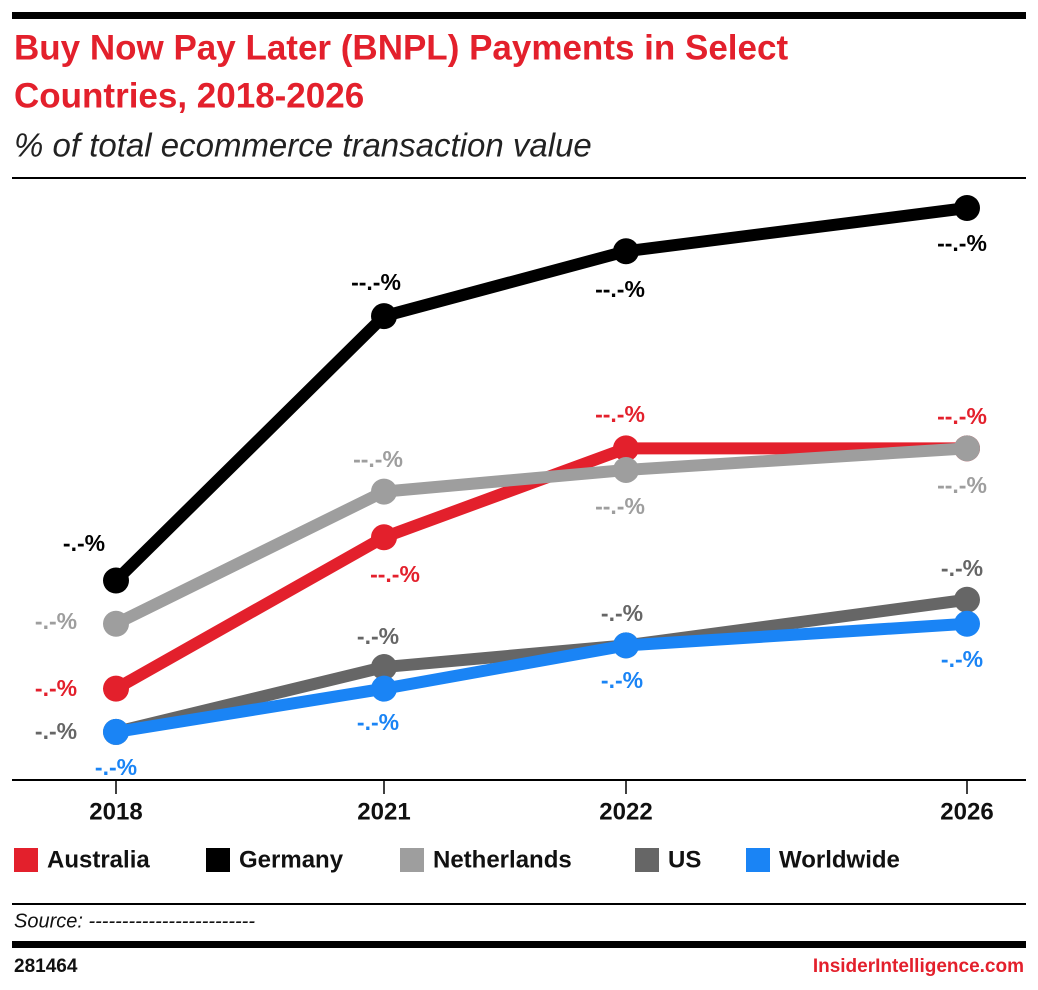 This screenshot has height=990, width=1038. I want to click on top-bar, so click(519, 15).